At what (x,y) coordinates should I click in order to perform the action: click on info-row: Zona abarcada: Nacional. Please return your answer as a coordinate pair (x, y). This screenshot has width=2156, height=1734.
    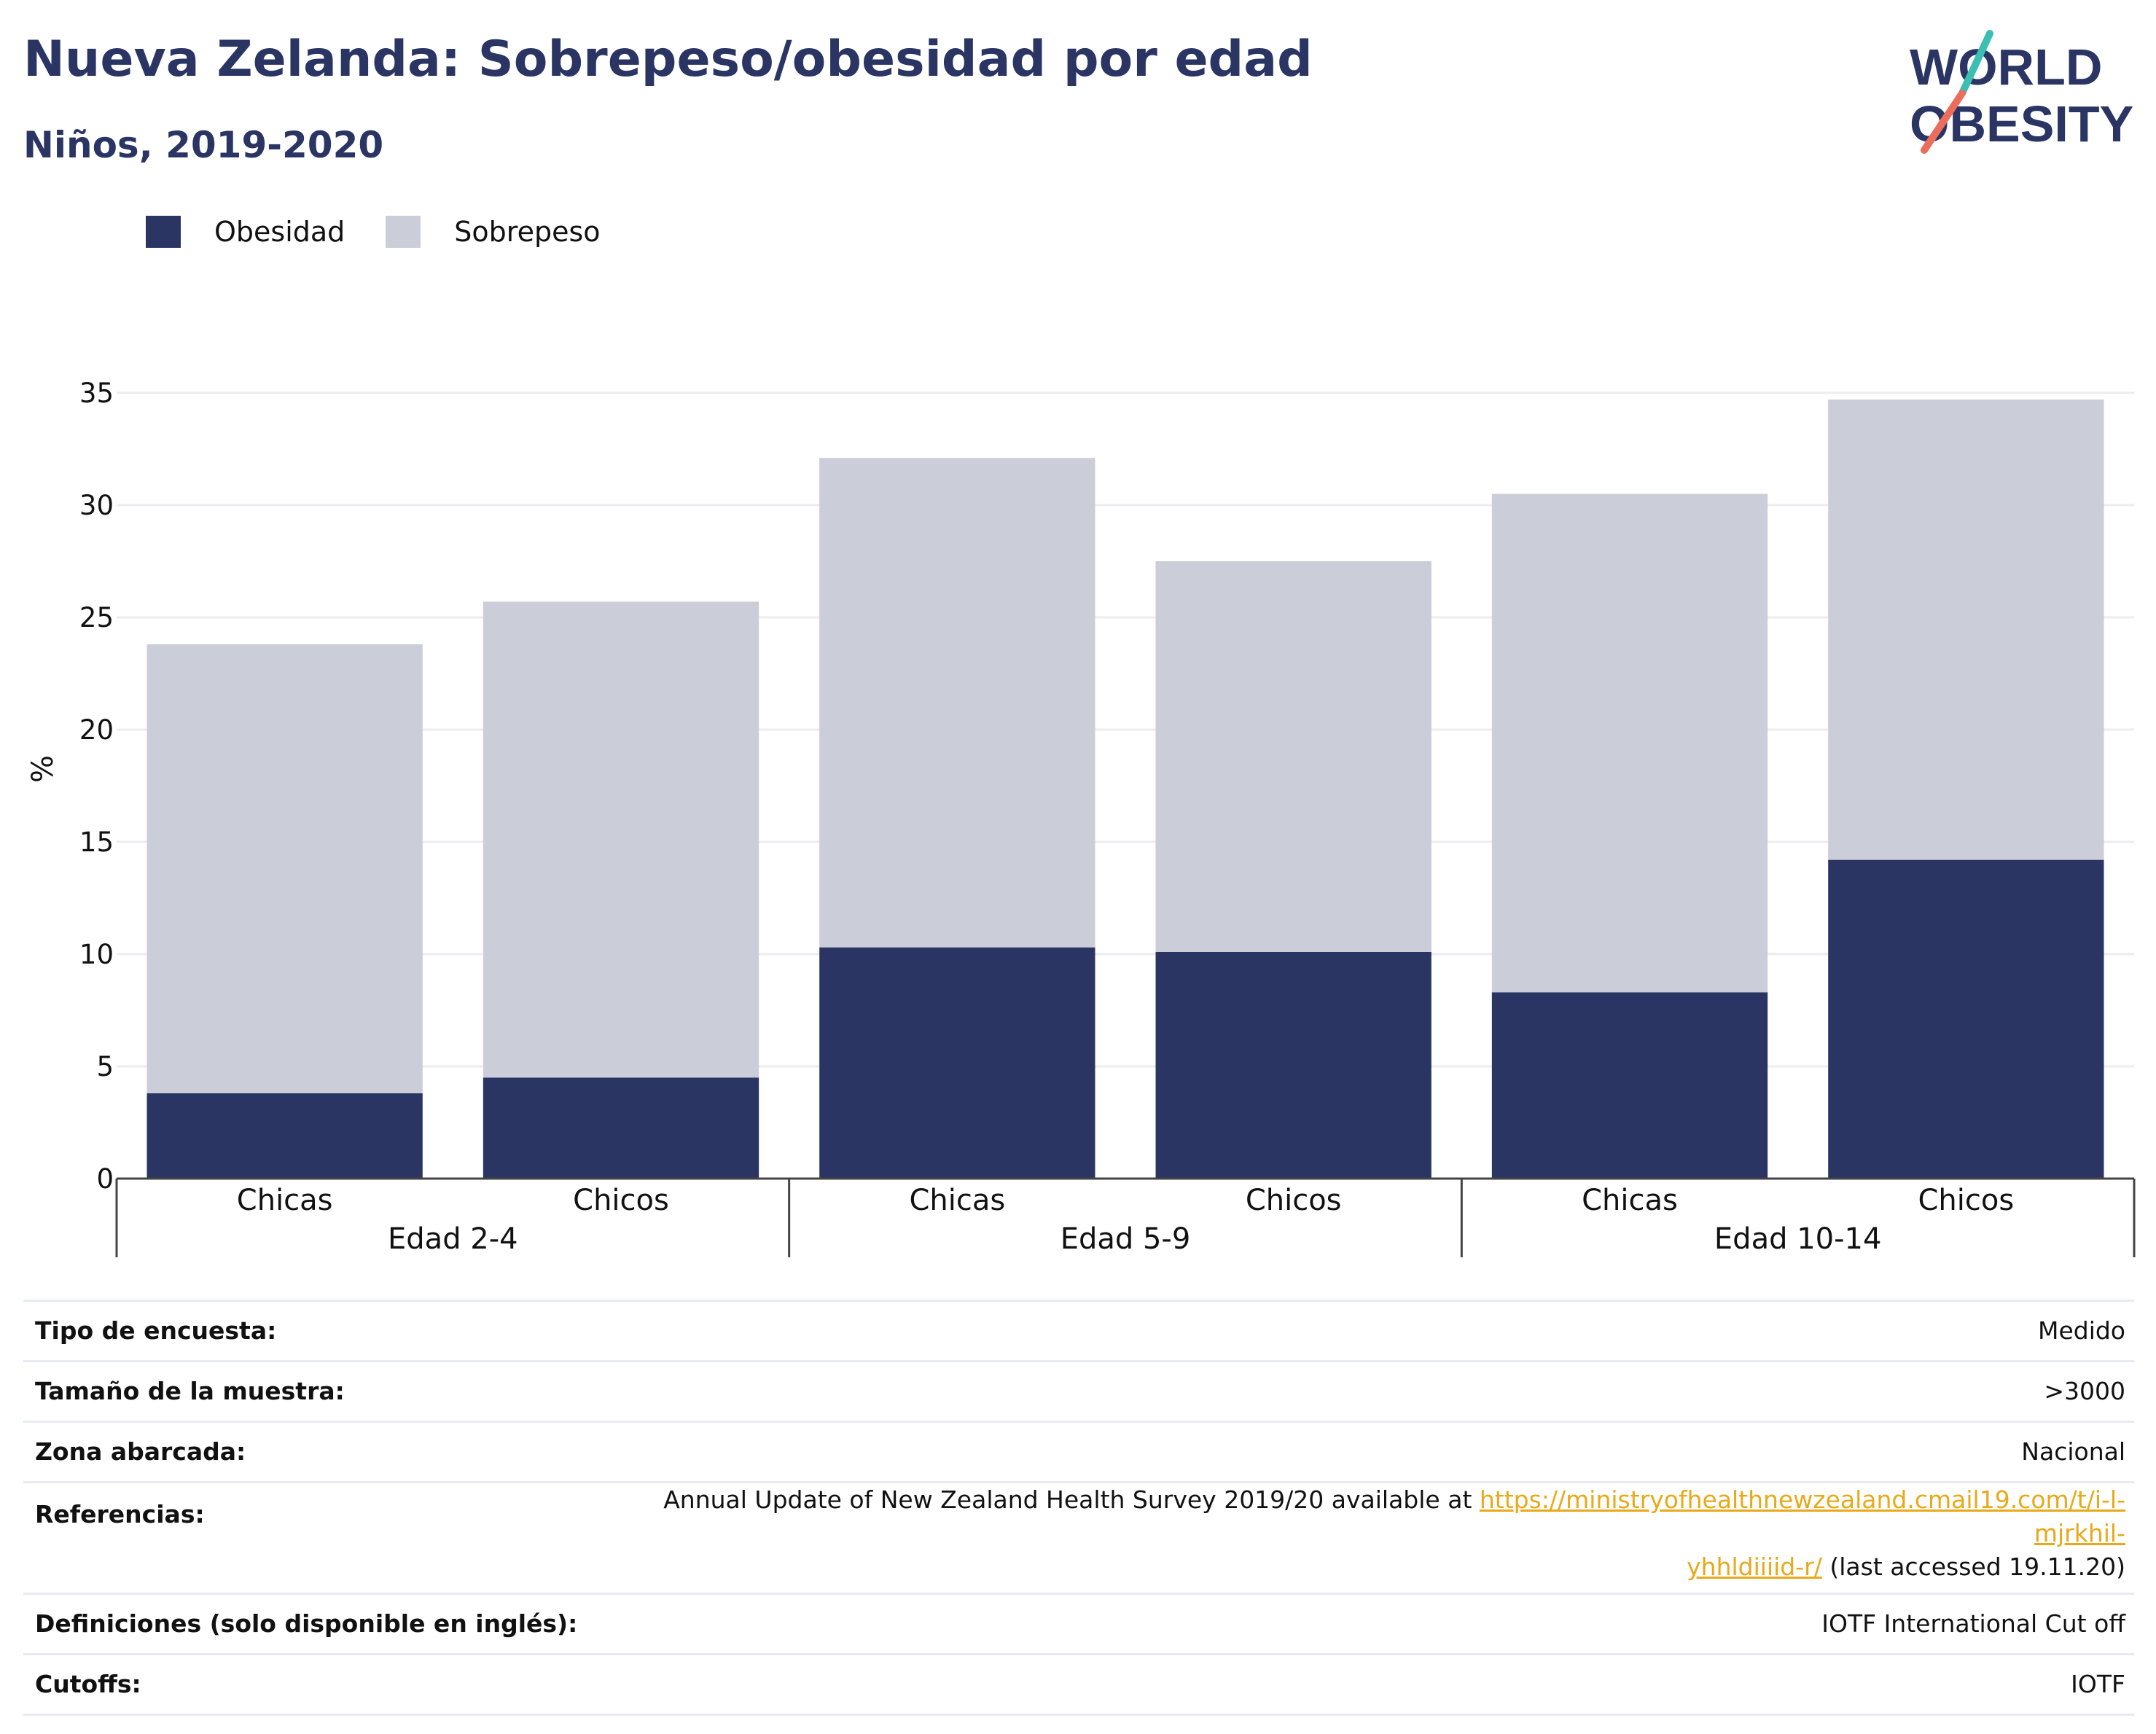
    Looking at the image, I should click on (1079, 1452).